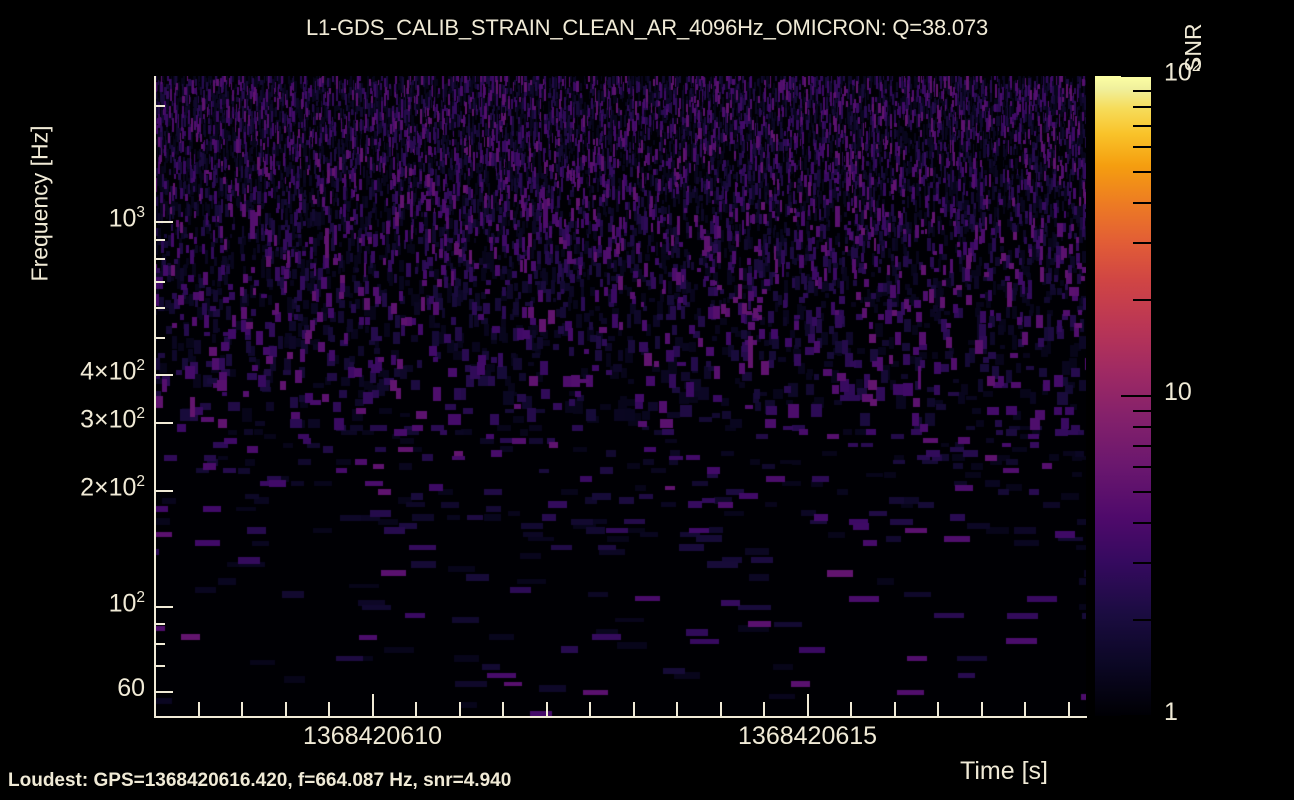  Describe the element at coordinates (108, 419) in the screenshot. I see `y-label-mantissa: 3×10` at that location.